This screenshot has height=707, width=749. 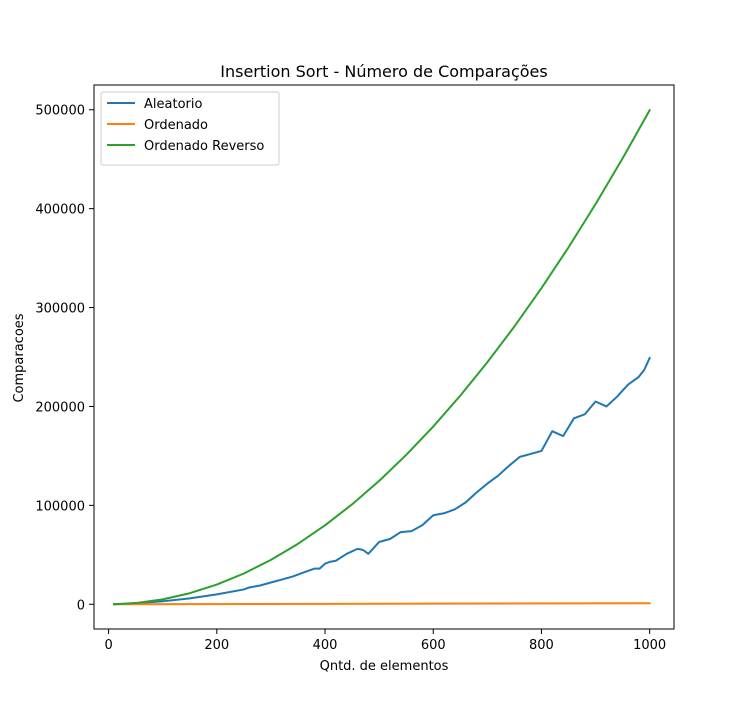 I want to click on x-tick-label: 600, so click(x=433, y=645).